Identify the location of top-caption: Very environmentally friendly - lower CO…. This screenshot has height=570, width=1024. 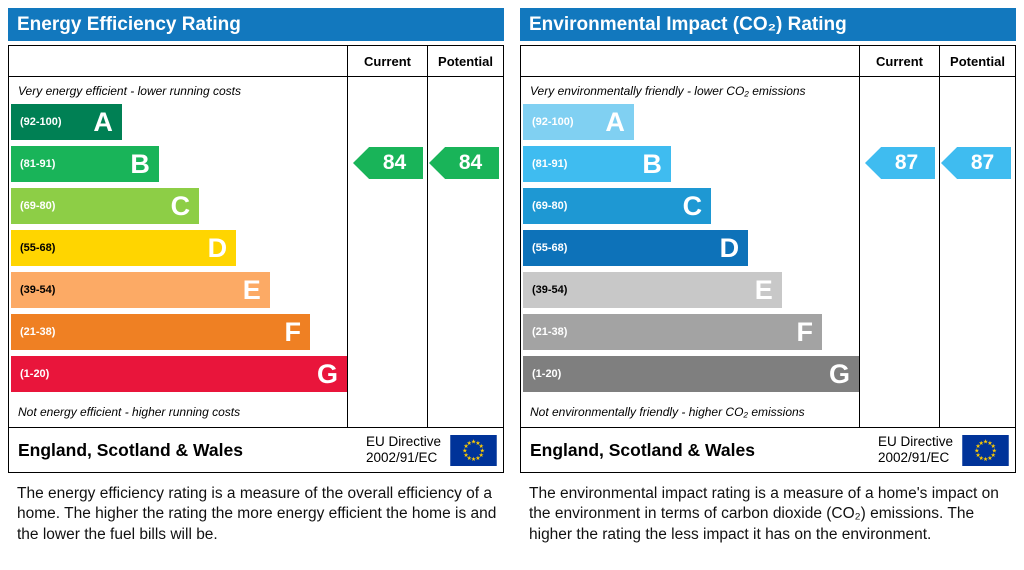
(668, 91).